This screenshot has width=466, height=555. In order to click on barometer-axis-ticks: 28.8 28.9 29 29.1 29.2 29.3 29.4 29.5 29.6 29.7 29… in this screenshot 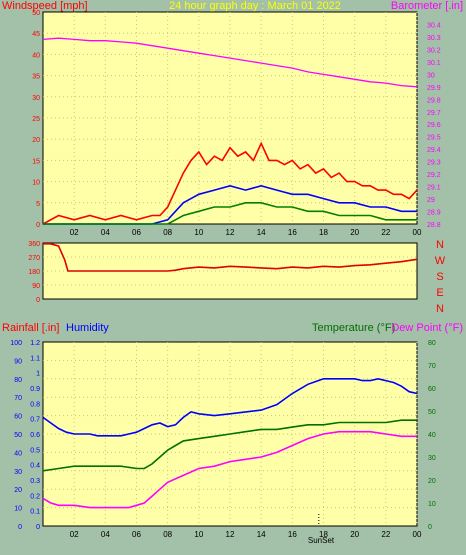, I will do `click(434, 125)`.